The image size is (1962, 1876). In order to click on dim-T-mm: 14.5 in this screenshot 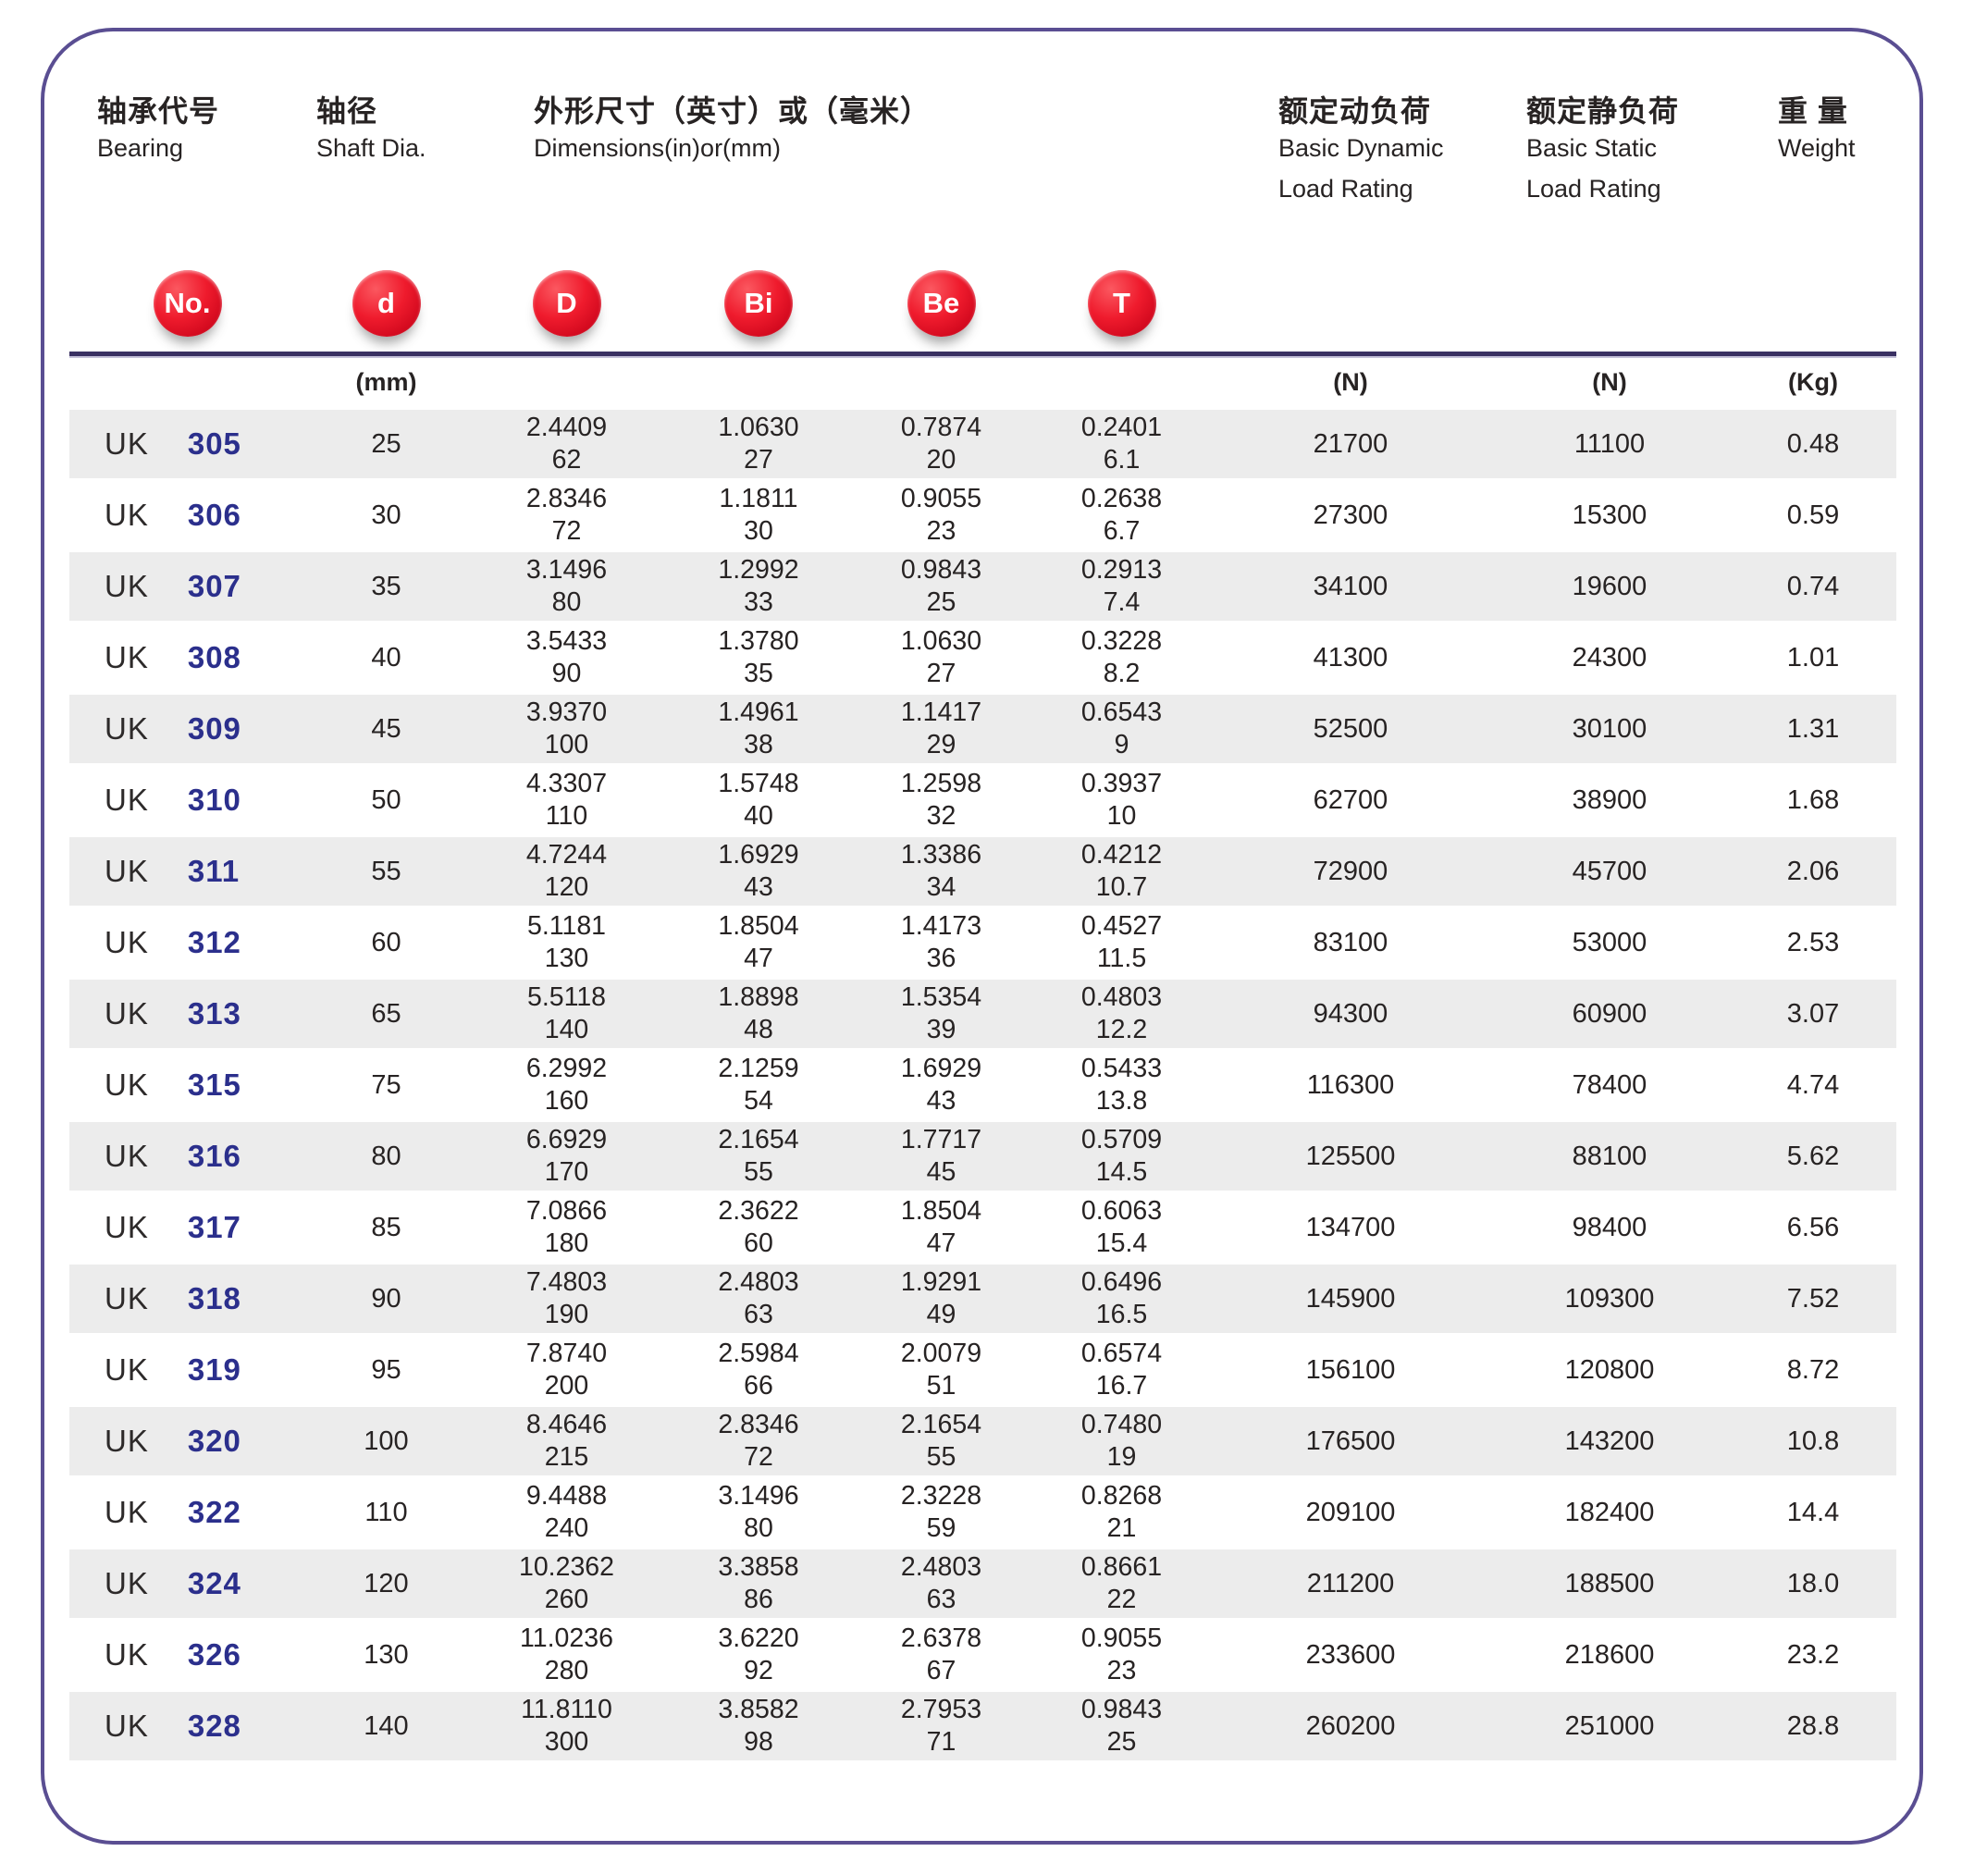, I will do `click(1121, 1172)`.